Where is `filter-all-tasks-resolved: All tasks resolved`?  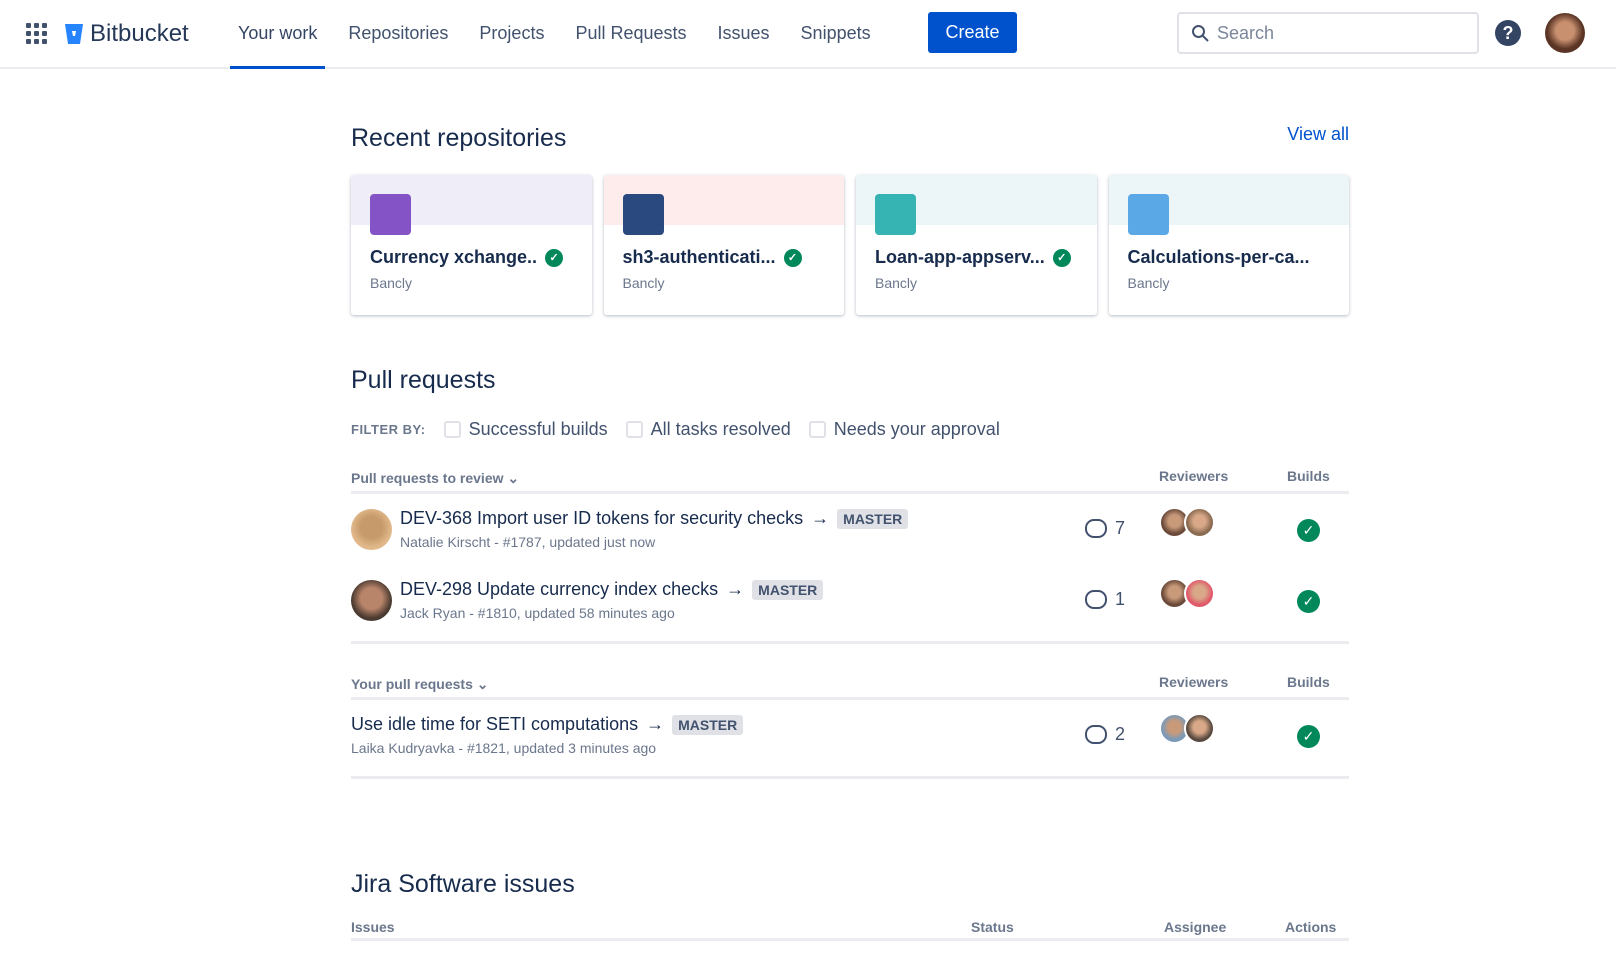
filter-all-tasks-resolved: All tasks resolved is located at coordinates (708, 429).